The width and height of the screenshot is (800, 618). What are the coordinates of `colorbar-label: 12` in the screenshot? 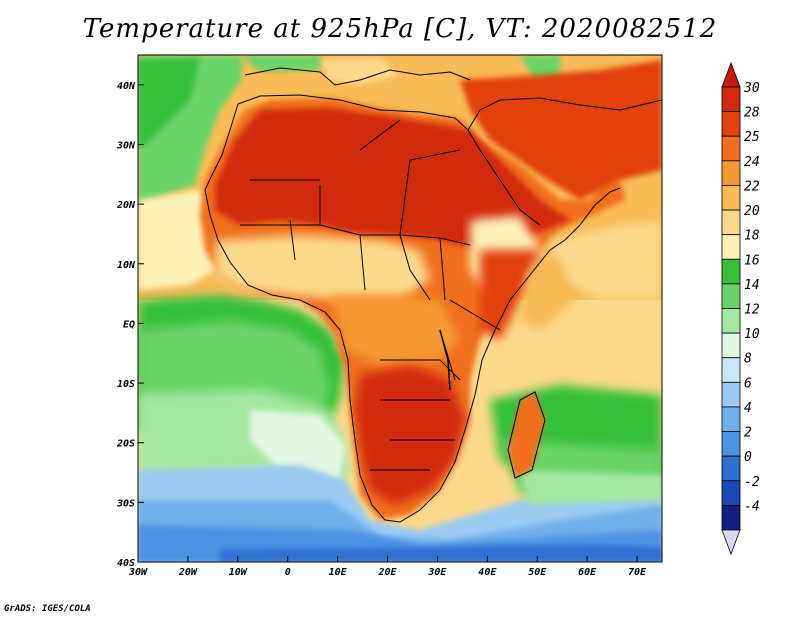 It's located at (752, 310).